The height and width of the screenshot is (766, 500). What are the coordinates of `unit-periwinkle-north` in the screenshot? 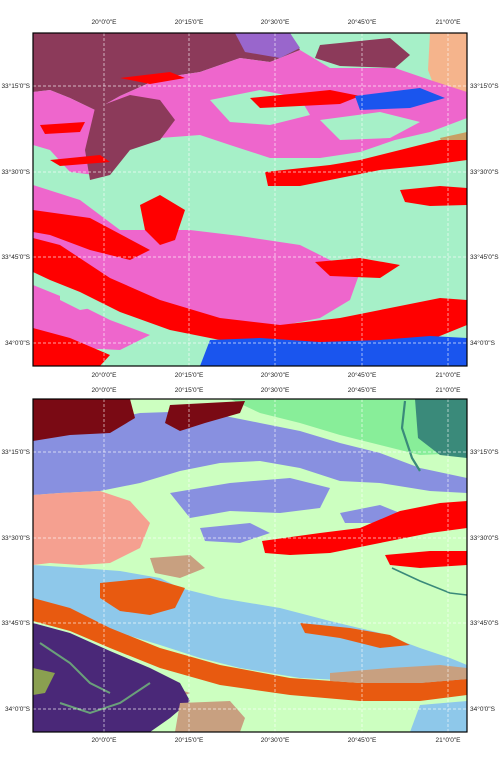 It's located at (250, 453).